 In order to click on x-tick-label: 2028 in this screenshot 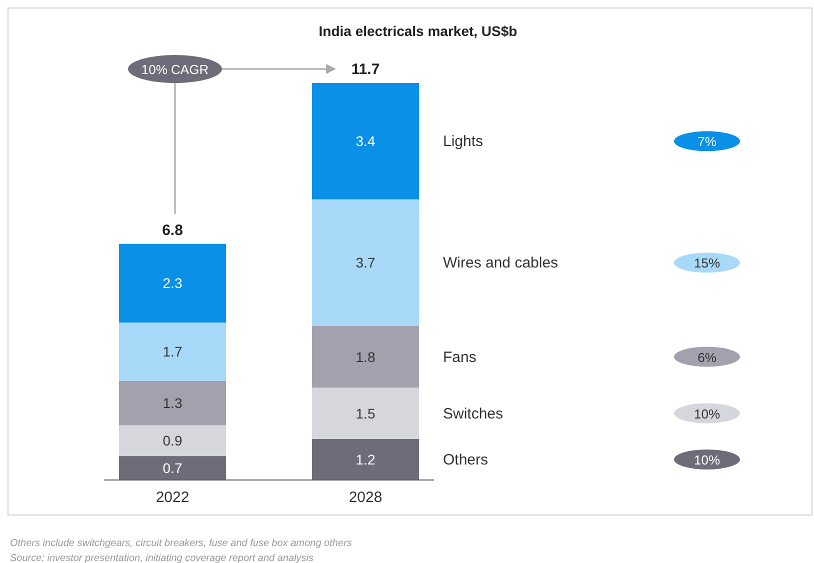, I will do `click(365, 497)`.